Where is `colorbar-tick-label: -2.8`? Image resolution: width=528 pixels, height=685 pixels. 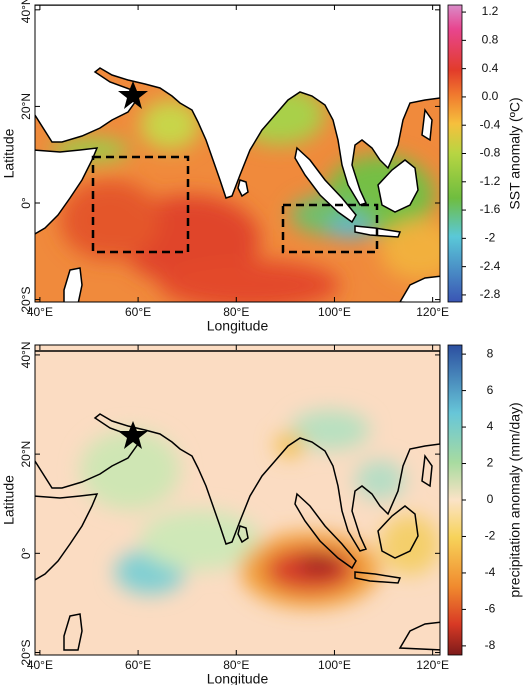
colorbar-tick-label: -2.8 is located at coordinates (490, 294).